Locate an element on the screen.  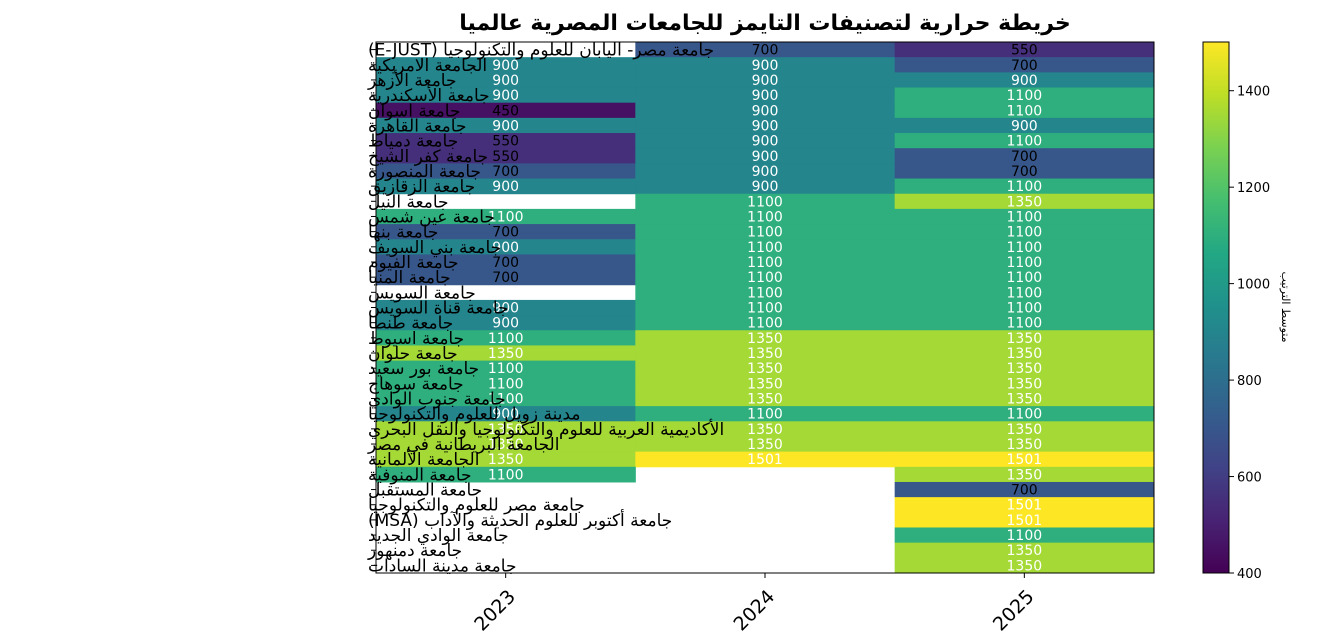
y-tick-label: الجامعة الامريكية is located at coordinates (427, 66).